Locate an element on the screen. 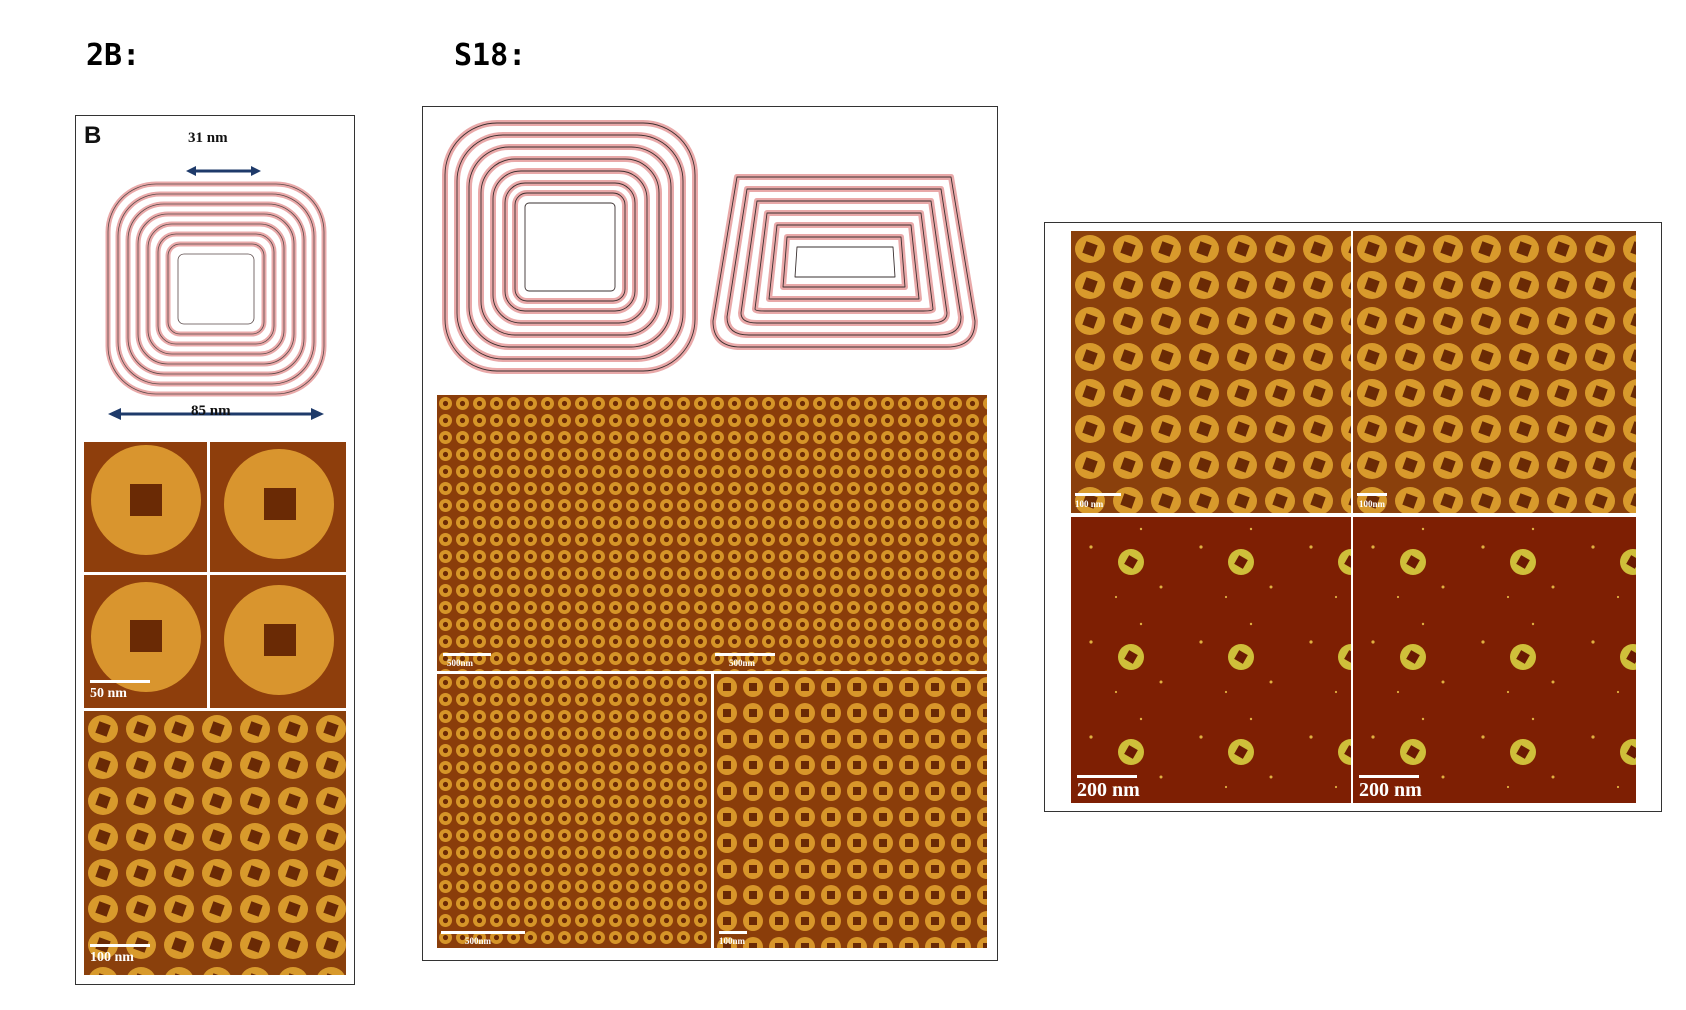  afm-wide-image is located at coordinates (712, 533).